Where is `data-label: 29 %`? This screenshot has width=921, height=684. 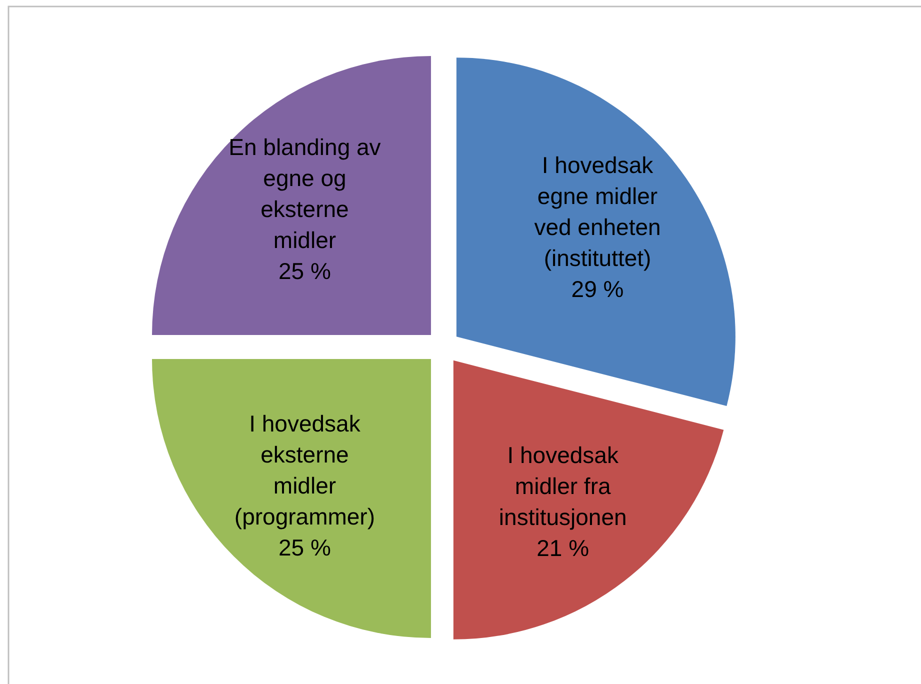
data-label: 29 % is located at coordinates (597, 289).